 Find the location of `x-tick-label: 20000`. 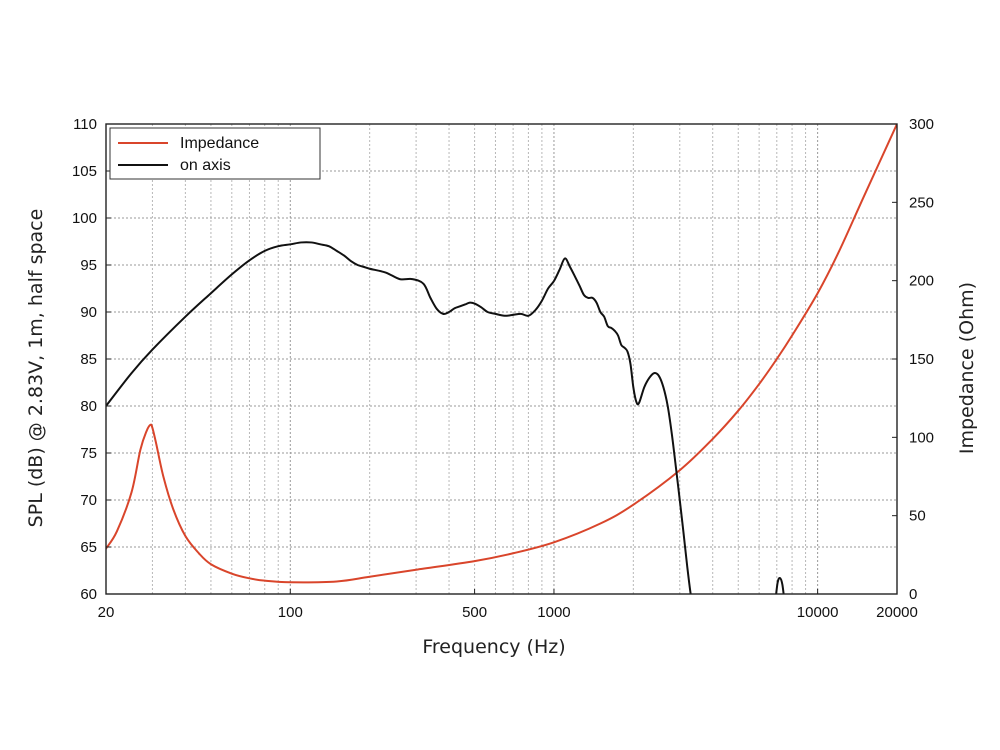

x-tick-label: 20000 is located at coordinates (897, 612).